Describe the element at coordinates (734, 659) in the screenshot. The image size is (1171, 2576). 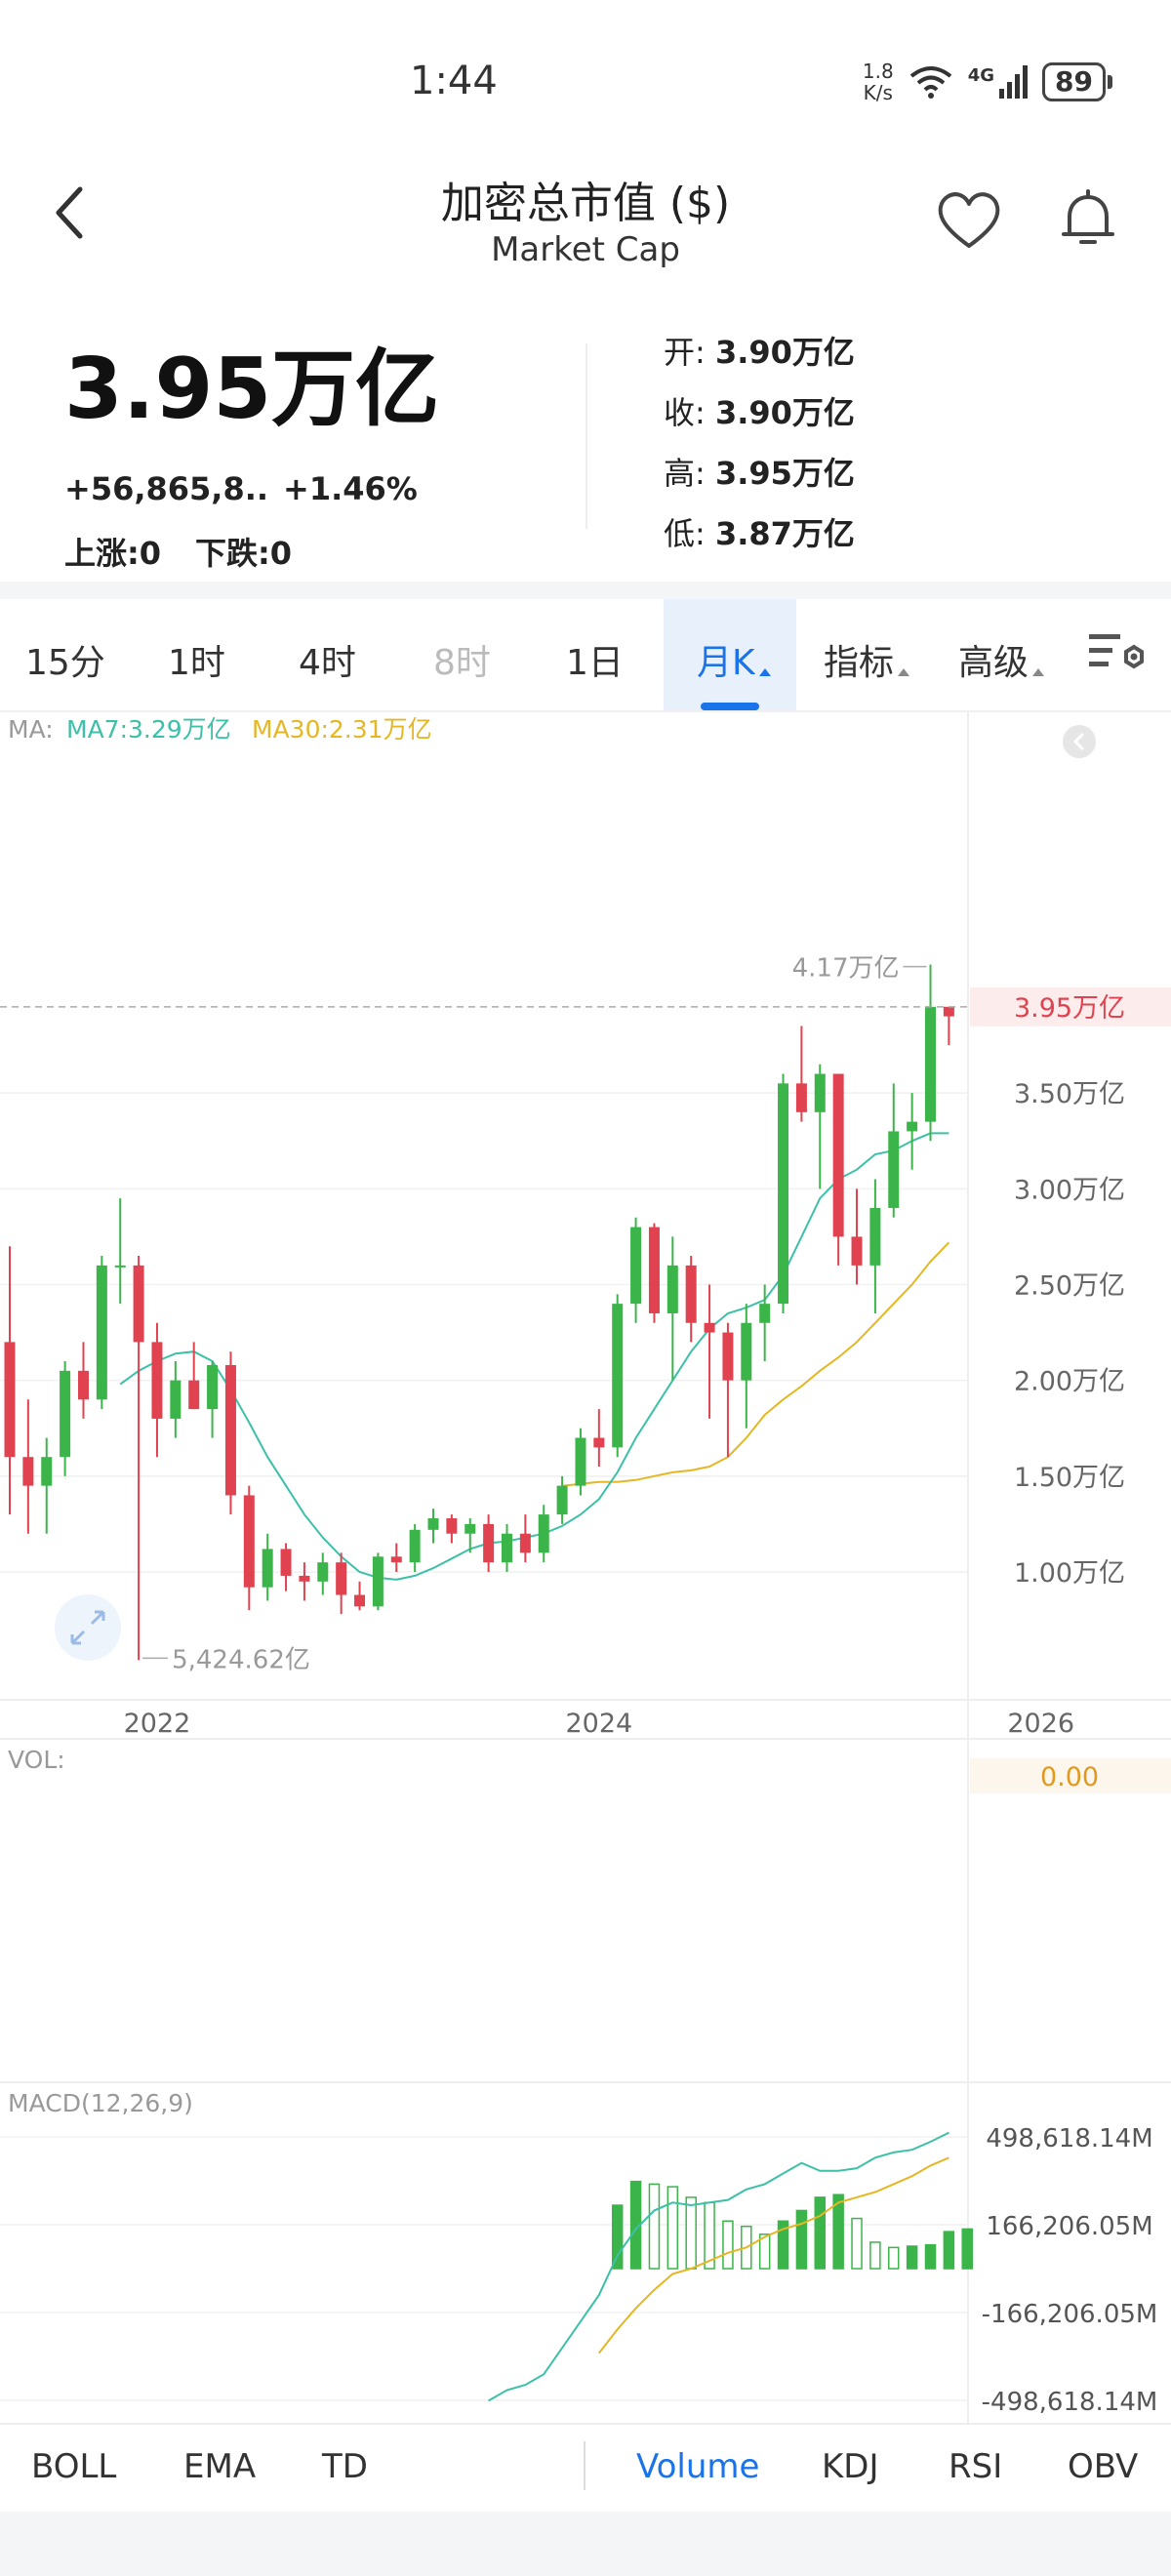
I see `tab-monthly: 月K` at that location.